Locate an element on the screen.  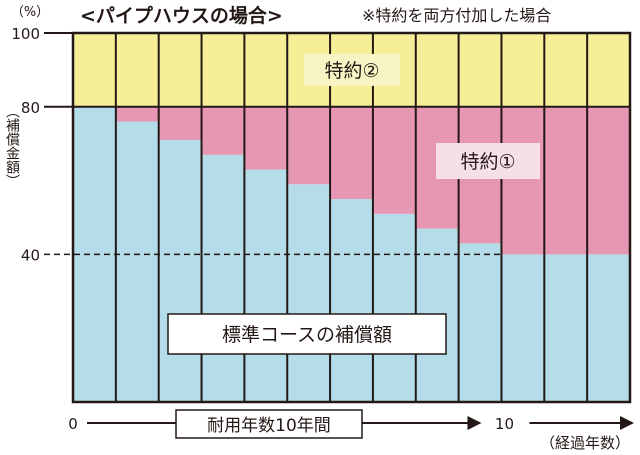
lifetime-arrowhead is located at coordinates (474, 423).